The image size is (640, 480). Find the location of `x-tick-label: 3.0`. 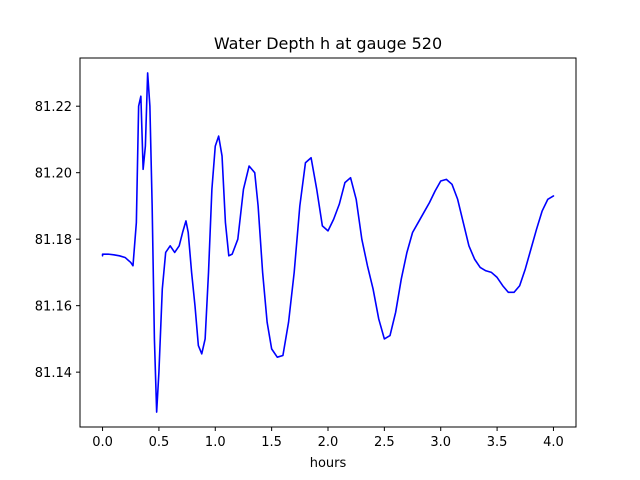

x-tick-label: 3.0 is located at coordinates (440, 442).